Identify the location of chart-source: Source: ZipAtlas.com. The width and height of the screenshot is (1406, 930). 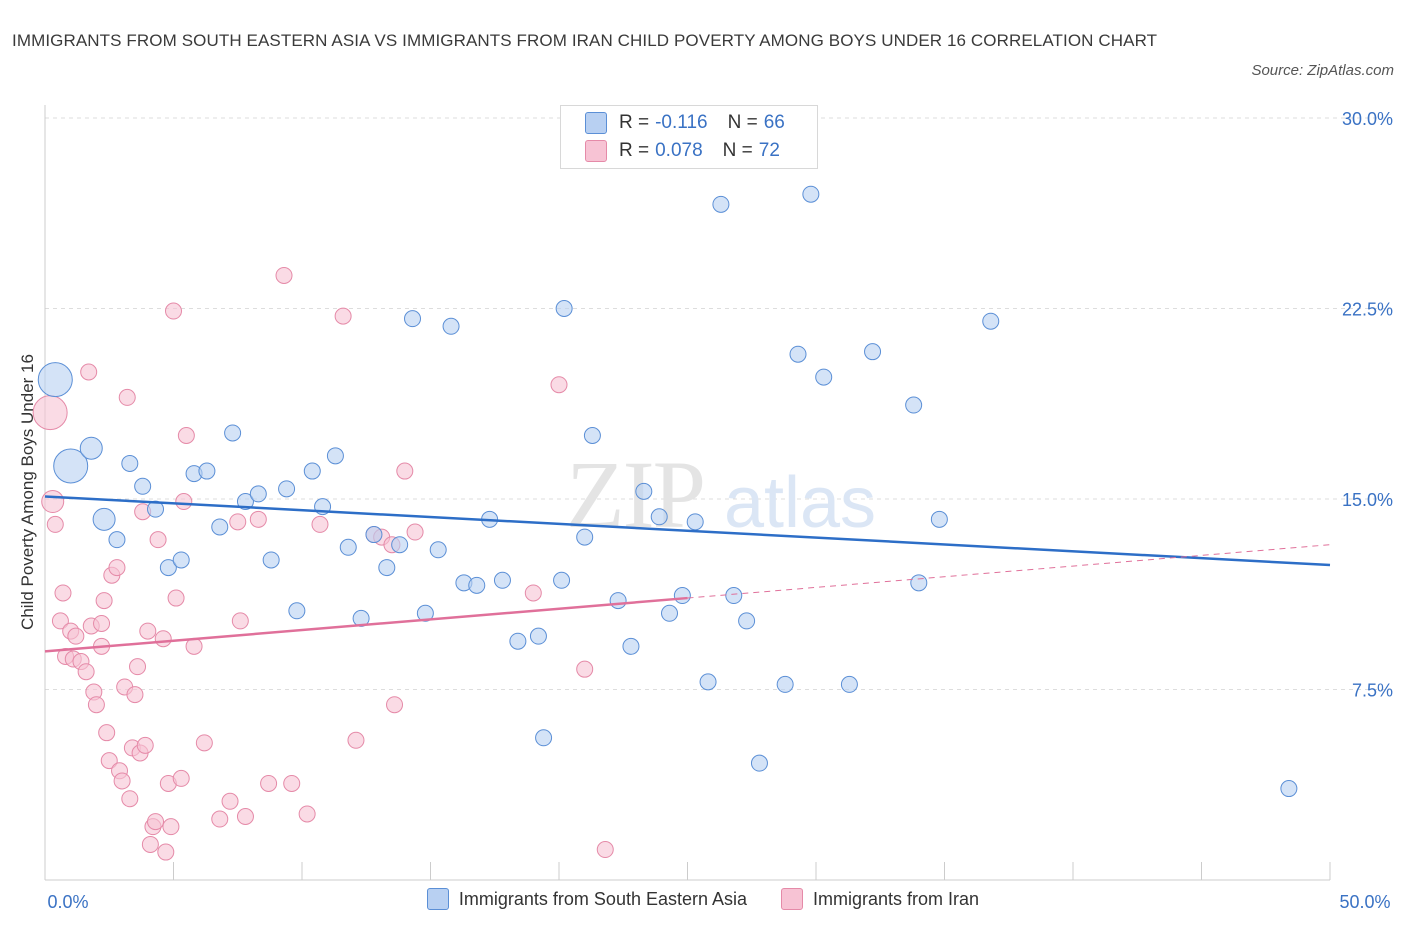
(1322, 70).